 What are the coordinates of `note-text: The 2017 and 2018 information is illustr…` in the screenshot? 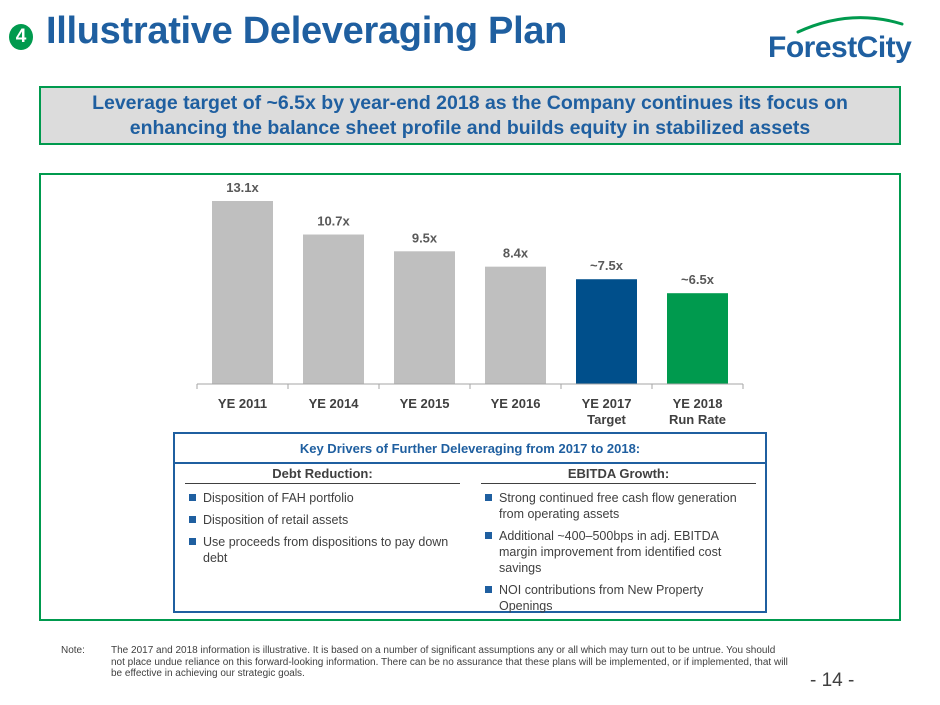 It's located at (449, 662).